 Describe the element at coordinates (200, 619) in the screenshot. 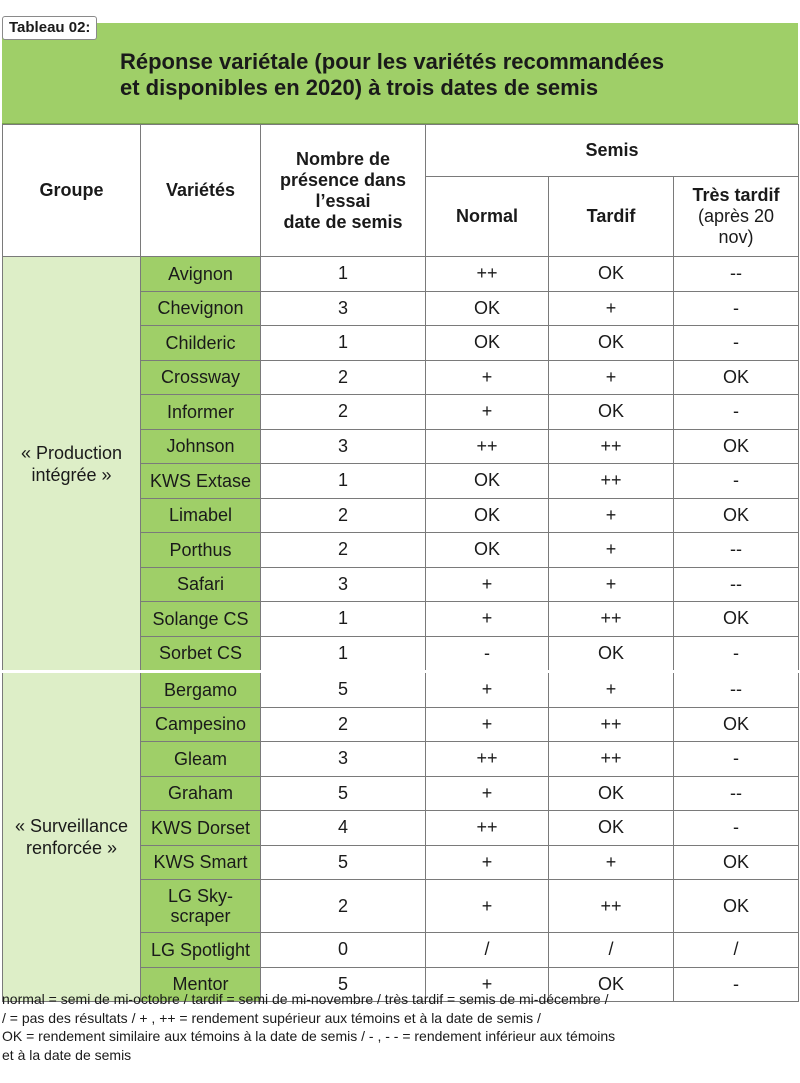

I see `variety-cell: Solange CS` at that location.